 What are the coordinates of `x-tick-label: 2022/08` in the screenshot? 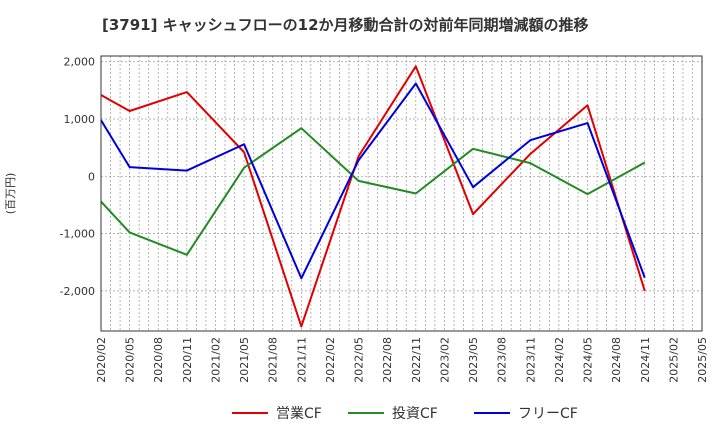 It's located at (387, 360).